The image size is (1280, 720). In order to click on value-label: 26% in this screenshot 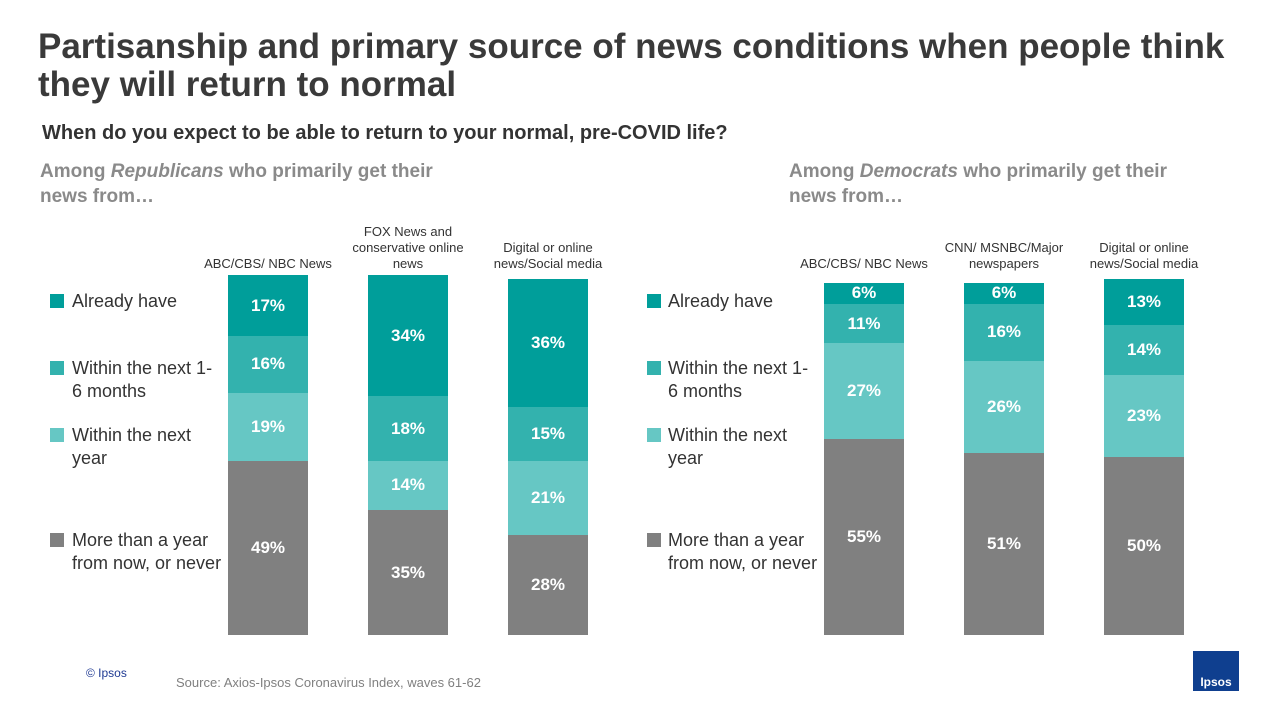, I will do `click(1004, 407)`.